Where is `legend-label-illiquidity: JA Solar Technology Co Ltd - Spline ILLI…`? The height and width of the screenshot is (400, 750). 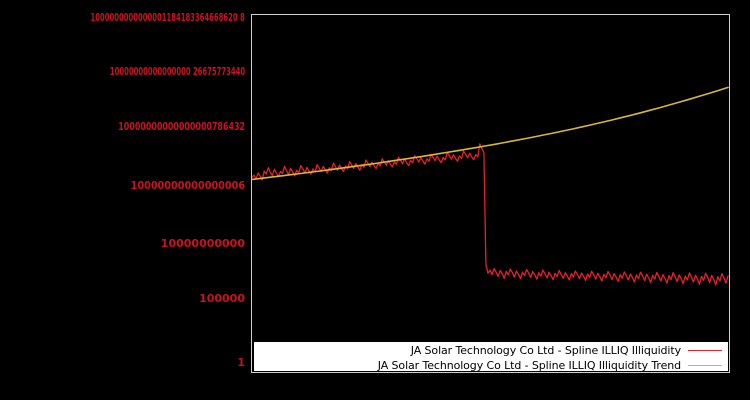 legend-label-illiquidity: JA Solar Technology Co Ltd - Spline ILLI… is located at coordinates (545, 350).